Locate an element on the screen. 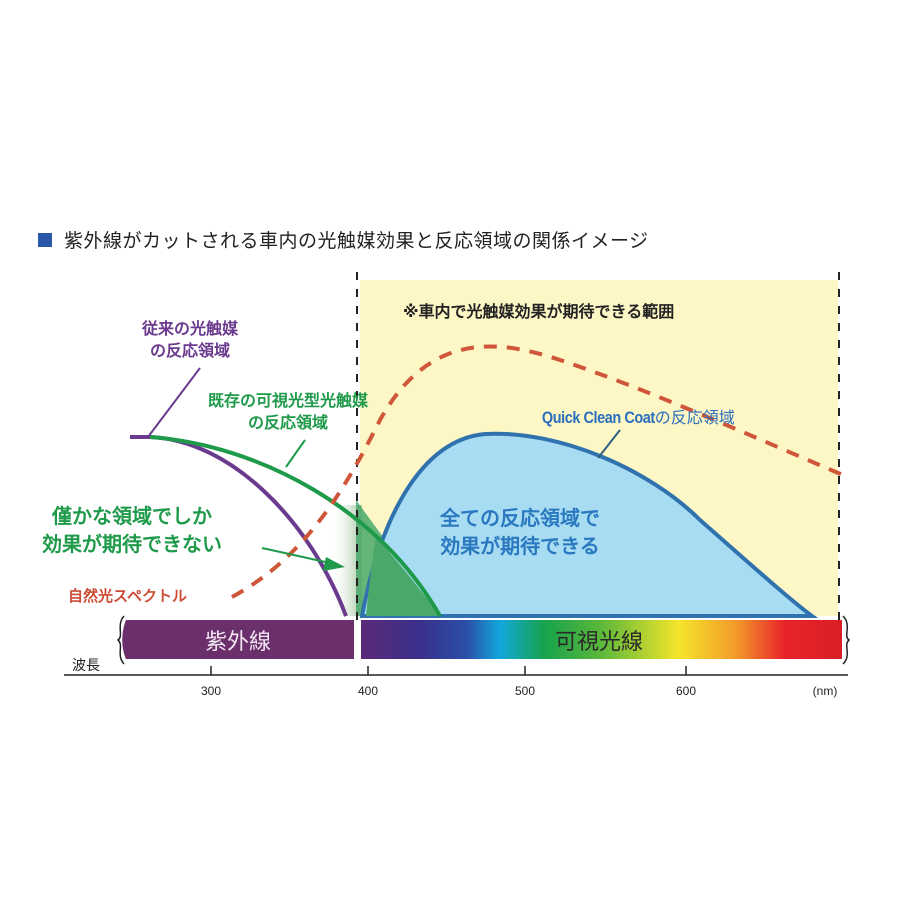 This screenshot has height=899, width=899. conventional-label-line1: 従来の光触媒 is located at coordinates (190, 328).